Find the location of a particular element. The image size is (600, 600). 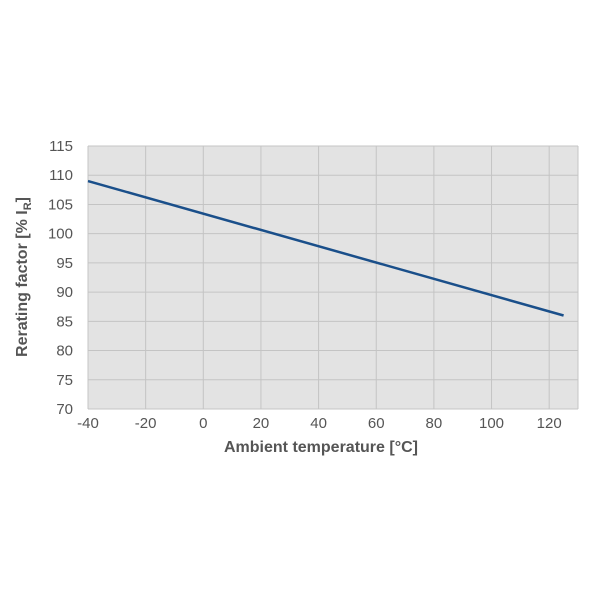

x-tick-label: -20 is located at coordinates (146, 423).